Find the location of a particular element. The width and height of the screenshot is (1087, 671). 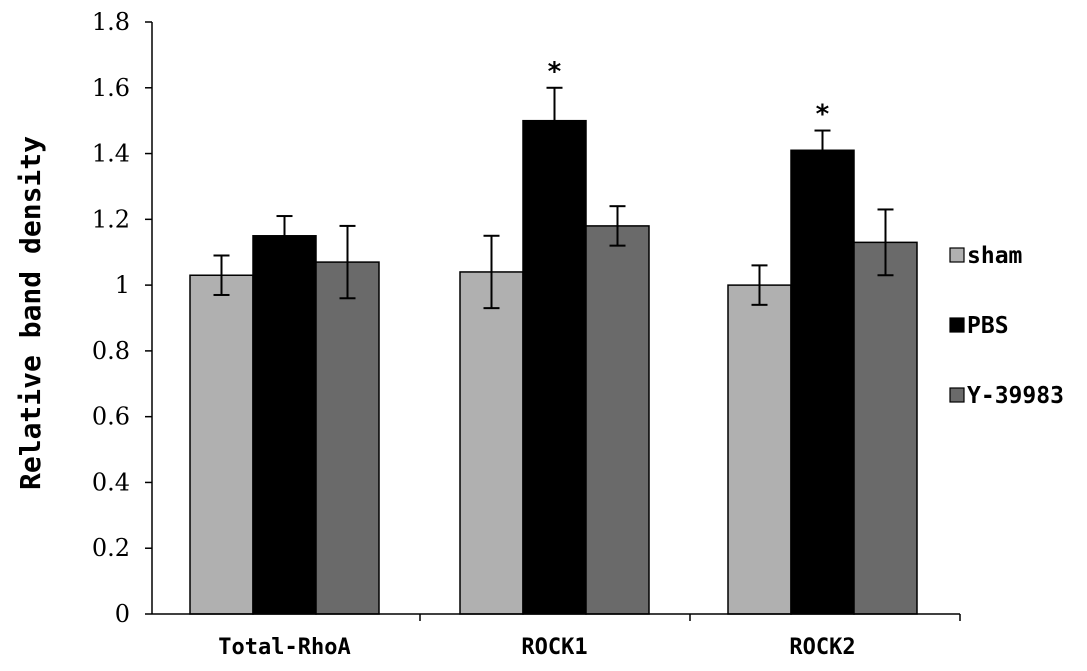

y-tick-label: 1.2 is located at coordinates (111, 219).